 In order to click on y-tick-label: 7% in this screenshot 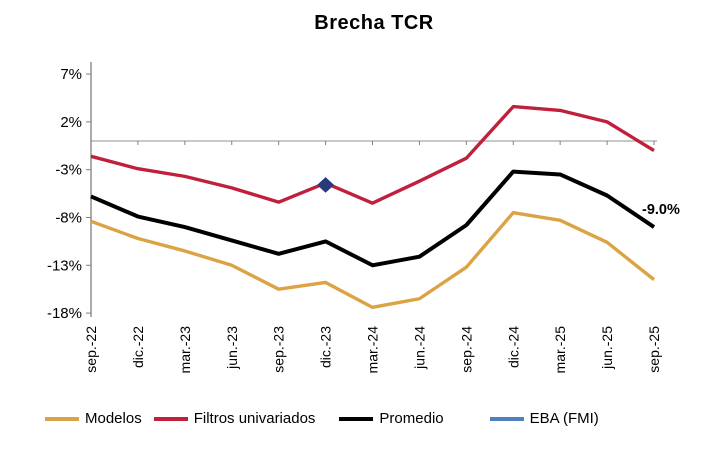, I will do `click(71, 74)`.